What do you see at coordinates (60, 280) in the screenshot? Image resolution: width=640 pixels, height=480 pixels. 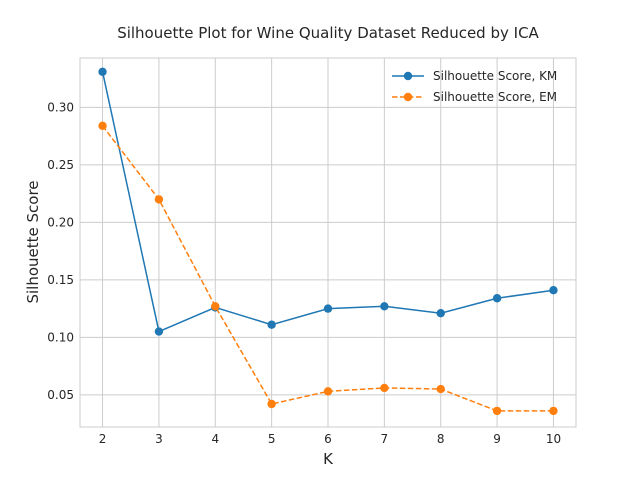 I see `y-tick-label: 0.15` at bounding box center [60, 280].